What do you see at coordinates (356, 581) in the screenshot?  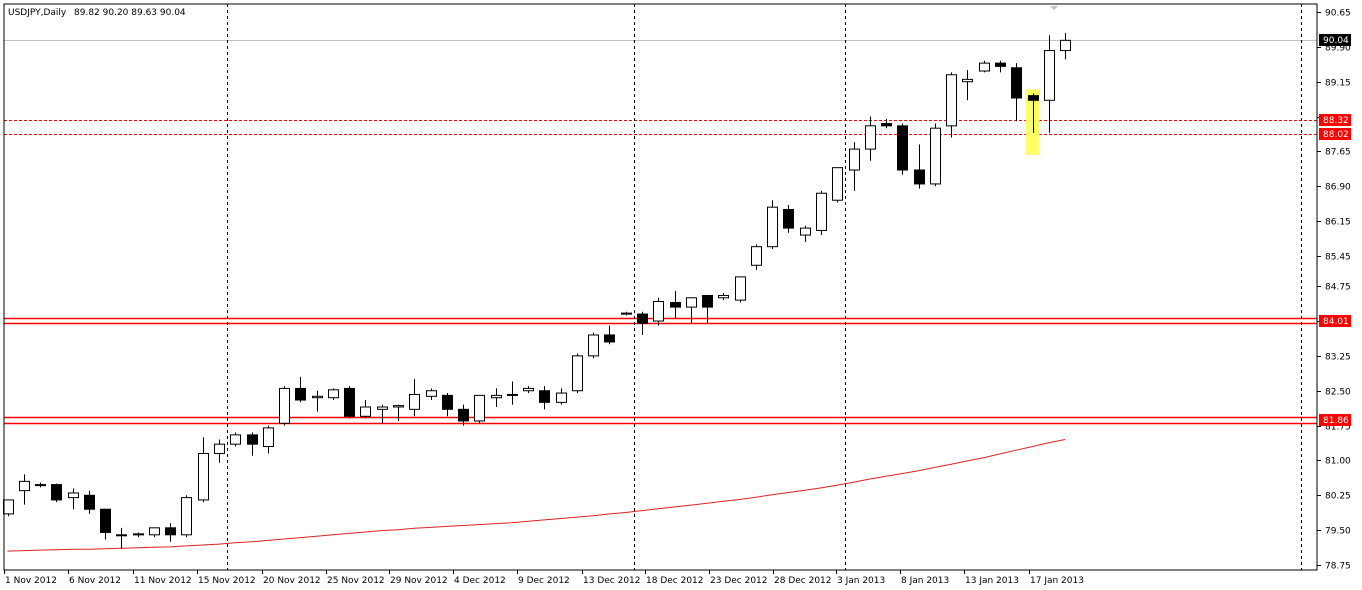 I see `x-tick-label: 25 Nov 2012` at bounding box center [356, 581].